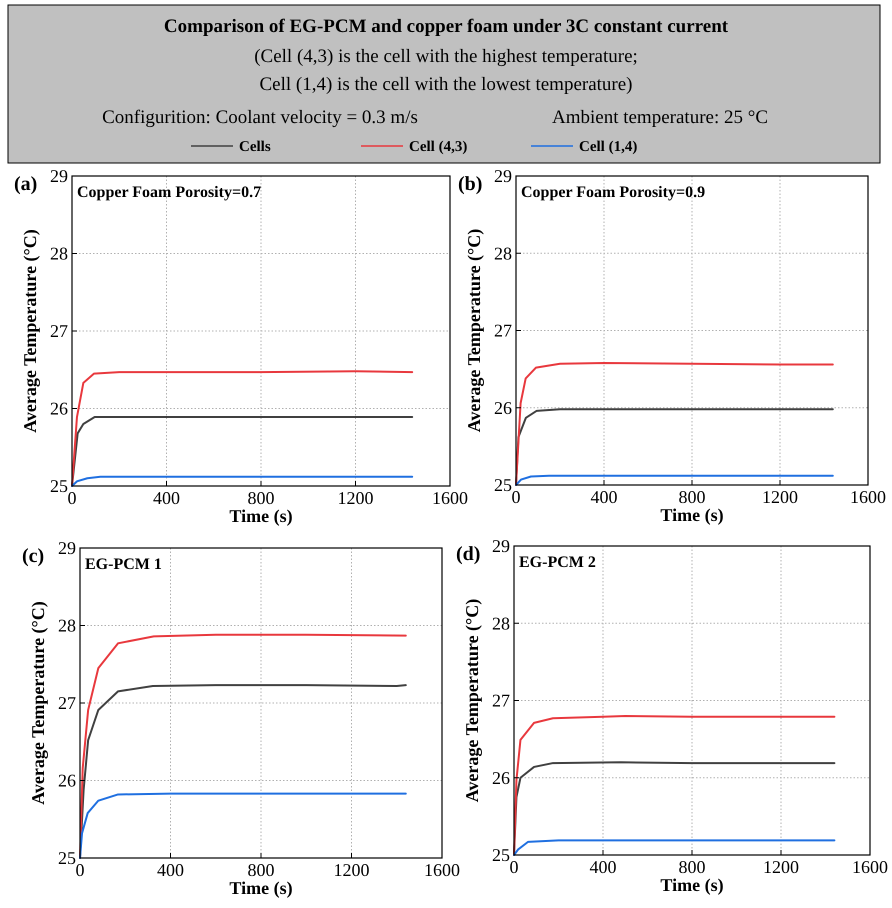  I want to click on legend-label: Cells, so click(255, 147).